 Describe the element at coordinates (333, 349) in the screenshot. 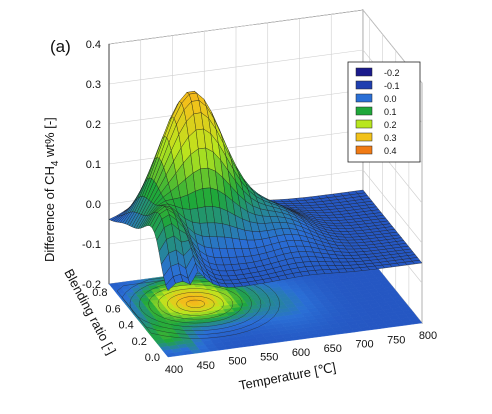

I see `x-tick-label: 650` at that location.